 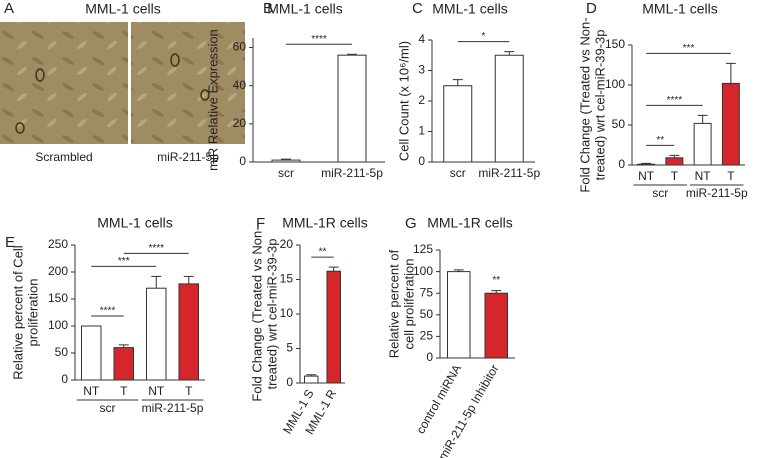 What do you see at coordinates (240, 47) in the screenshot?
I see `y-tick-label: 60` at bounding box center [240, 47].